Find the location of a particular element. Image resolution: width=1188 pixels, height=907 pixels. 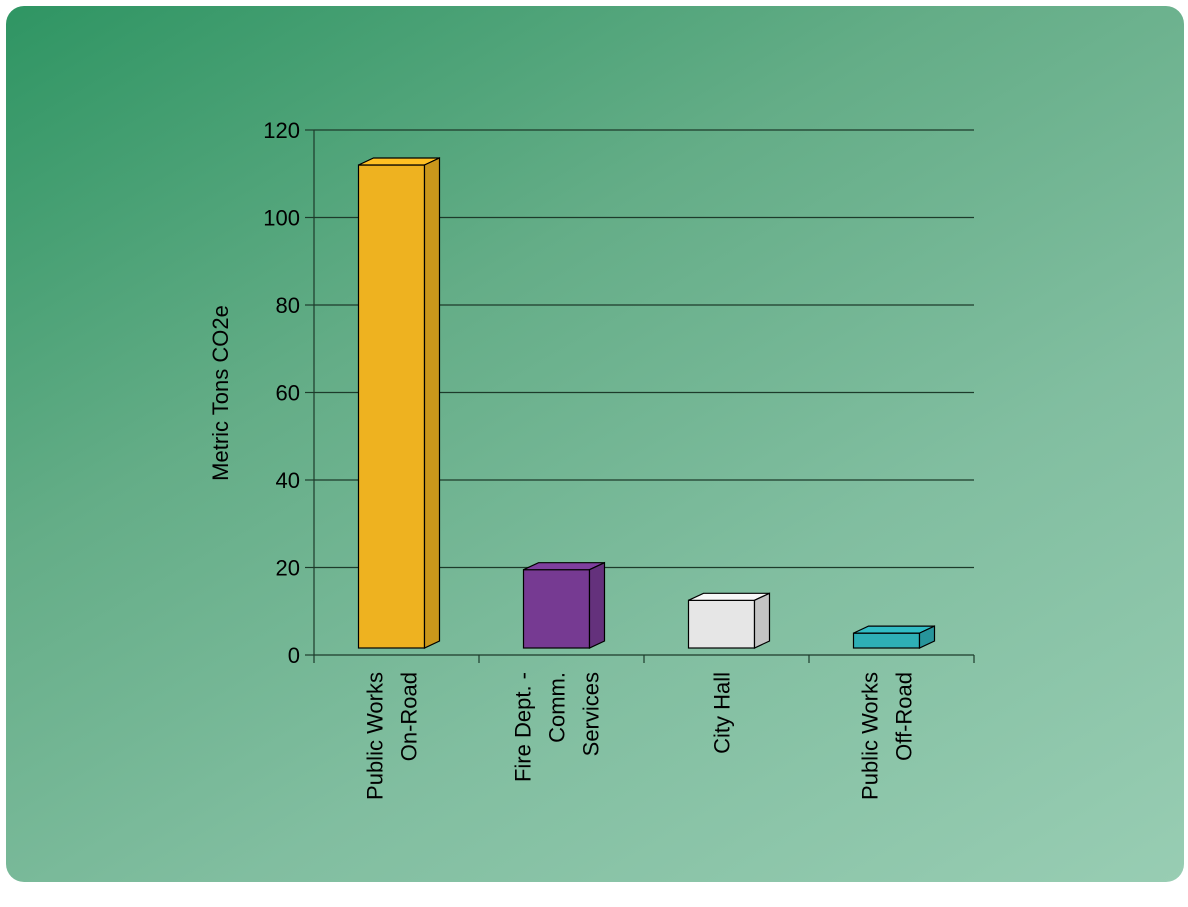

x-category-label: Public Works Off-Road is located at coordinates (887, 736).